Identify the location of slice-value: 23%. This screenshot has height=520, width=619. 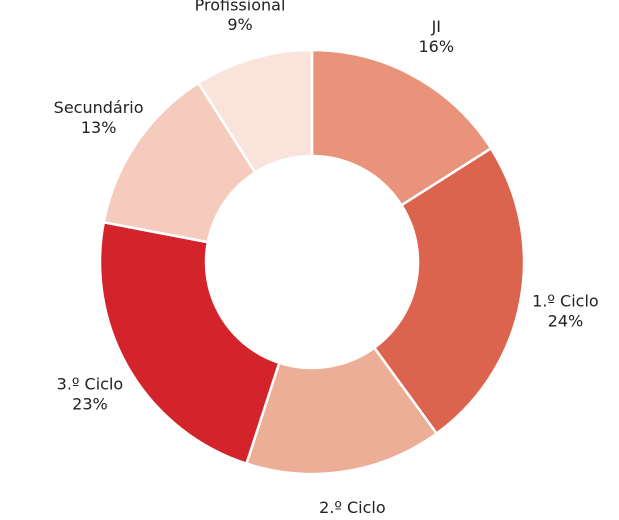
(90, 403).